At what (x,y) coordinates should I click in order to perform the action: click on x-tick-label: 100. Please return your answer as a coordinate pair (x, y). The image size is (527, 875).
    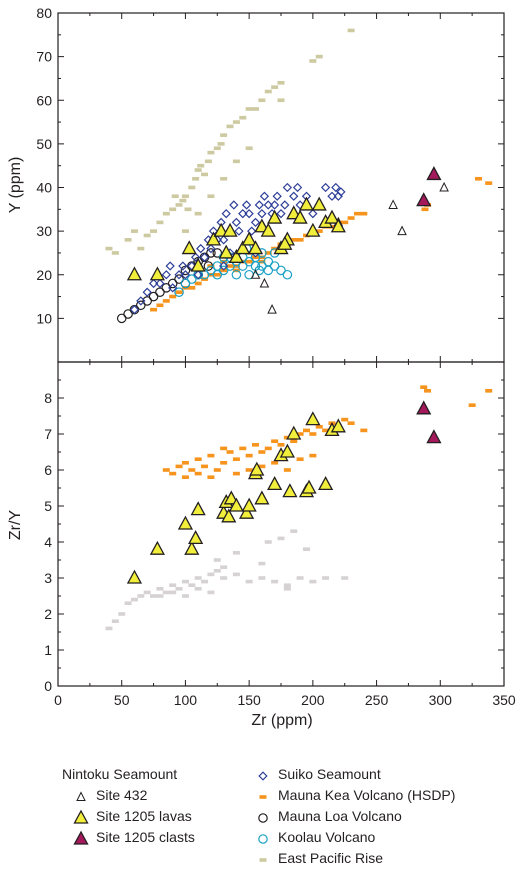
    Looking at the image, I should click on (186, 700).